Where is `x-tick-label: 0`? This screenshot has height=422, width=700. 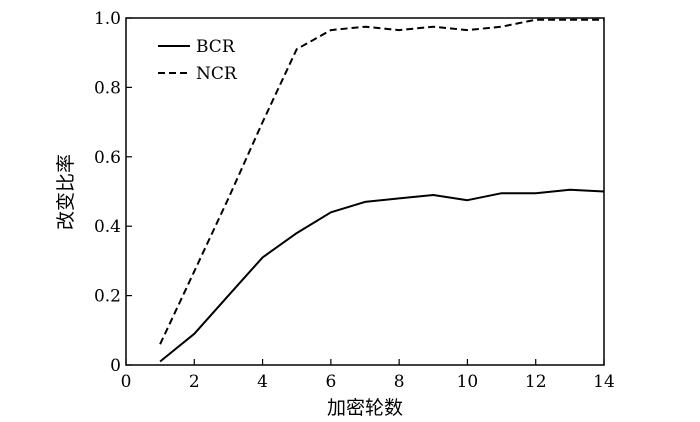 x-tick-label: 0 is located at coordinates (126, 382).